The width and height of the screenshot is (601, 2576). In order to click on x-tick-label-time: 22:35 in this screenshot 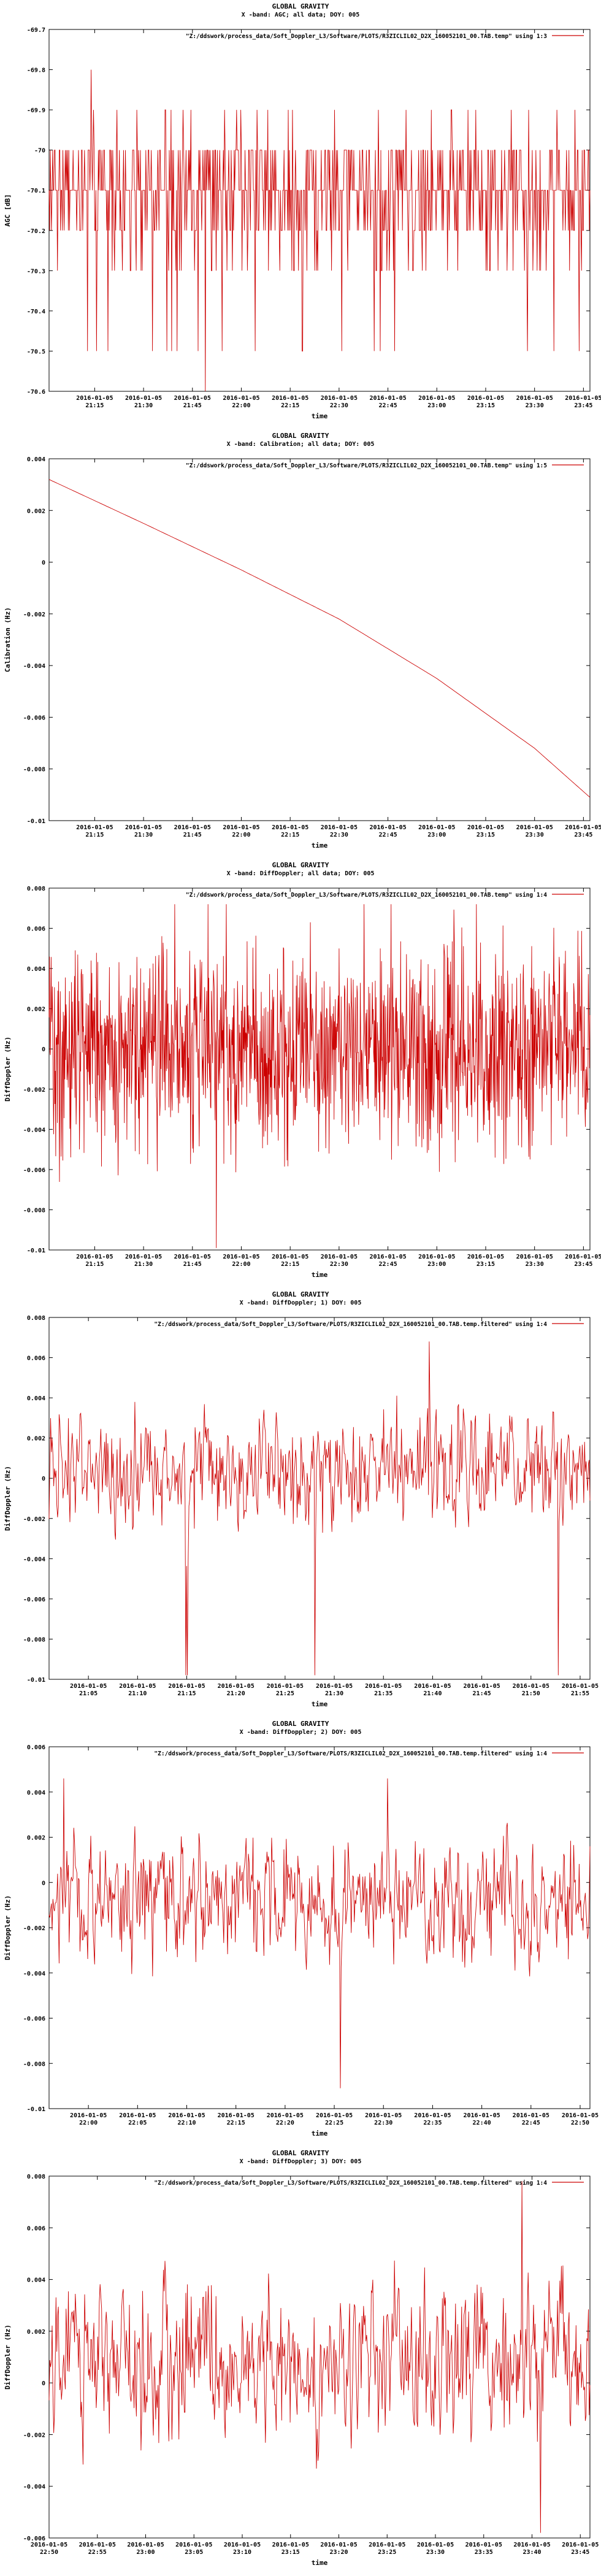, I will do `click(432, 2123)`.